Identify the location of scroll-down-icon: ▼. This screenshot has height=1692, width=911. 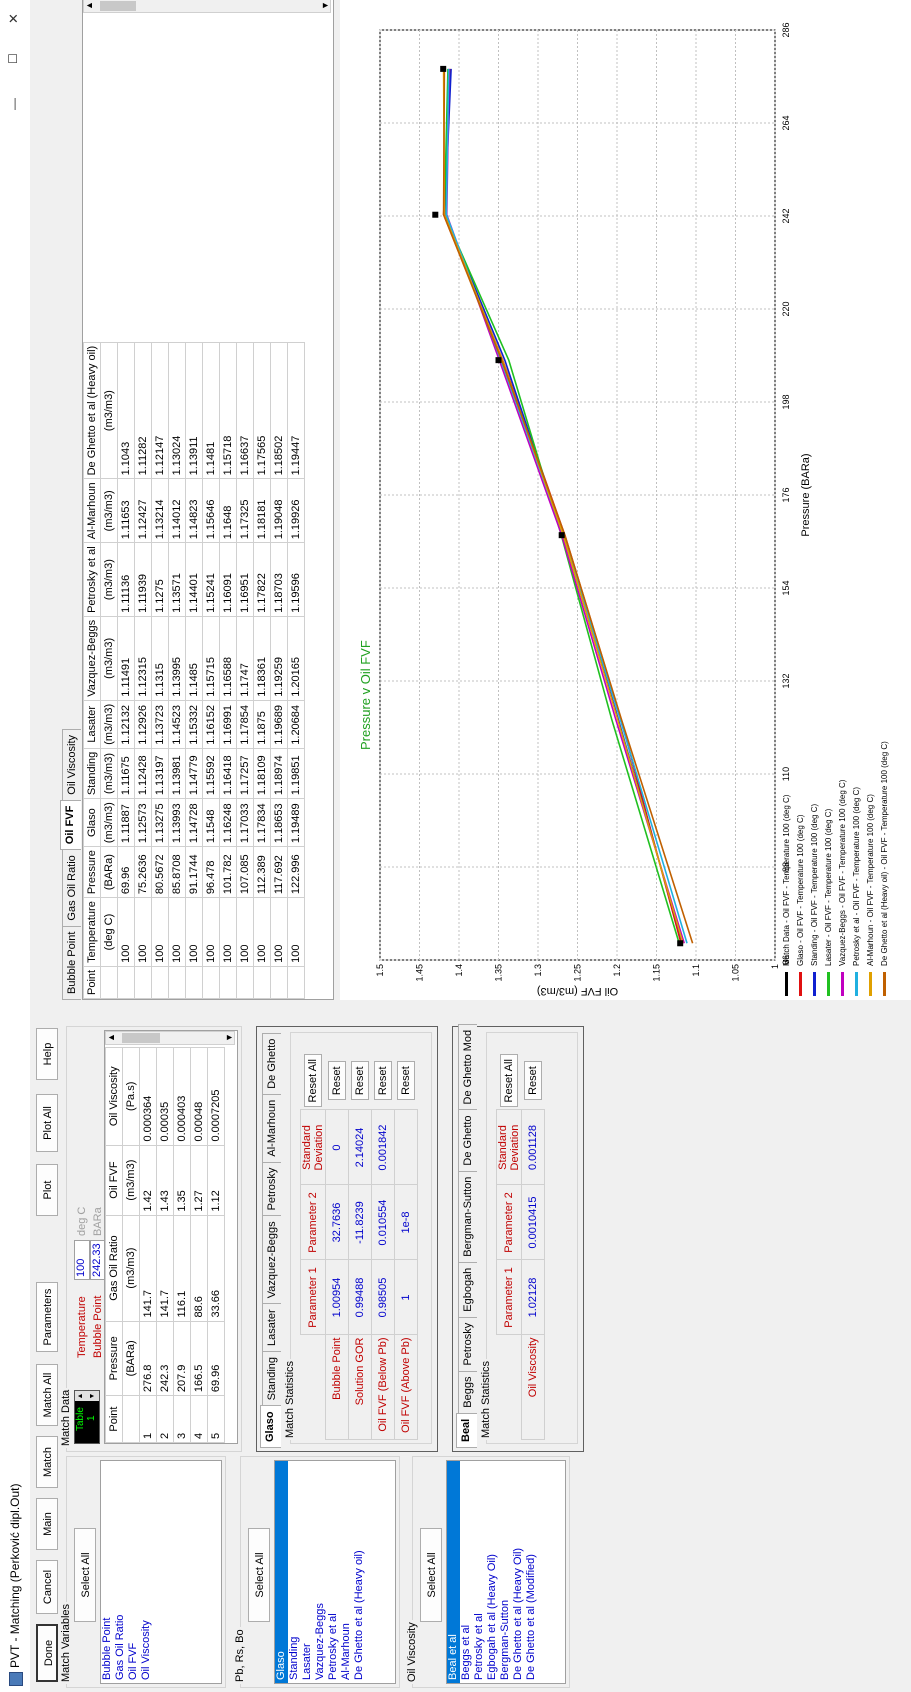
(229, 1037).